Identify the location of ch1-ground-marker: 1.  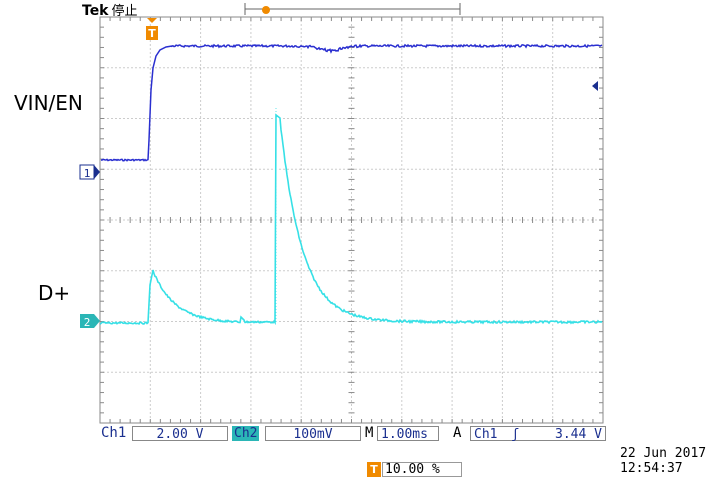
(89, 172).